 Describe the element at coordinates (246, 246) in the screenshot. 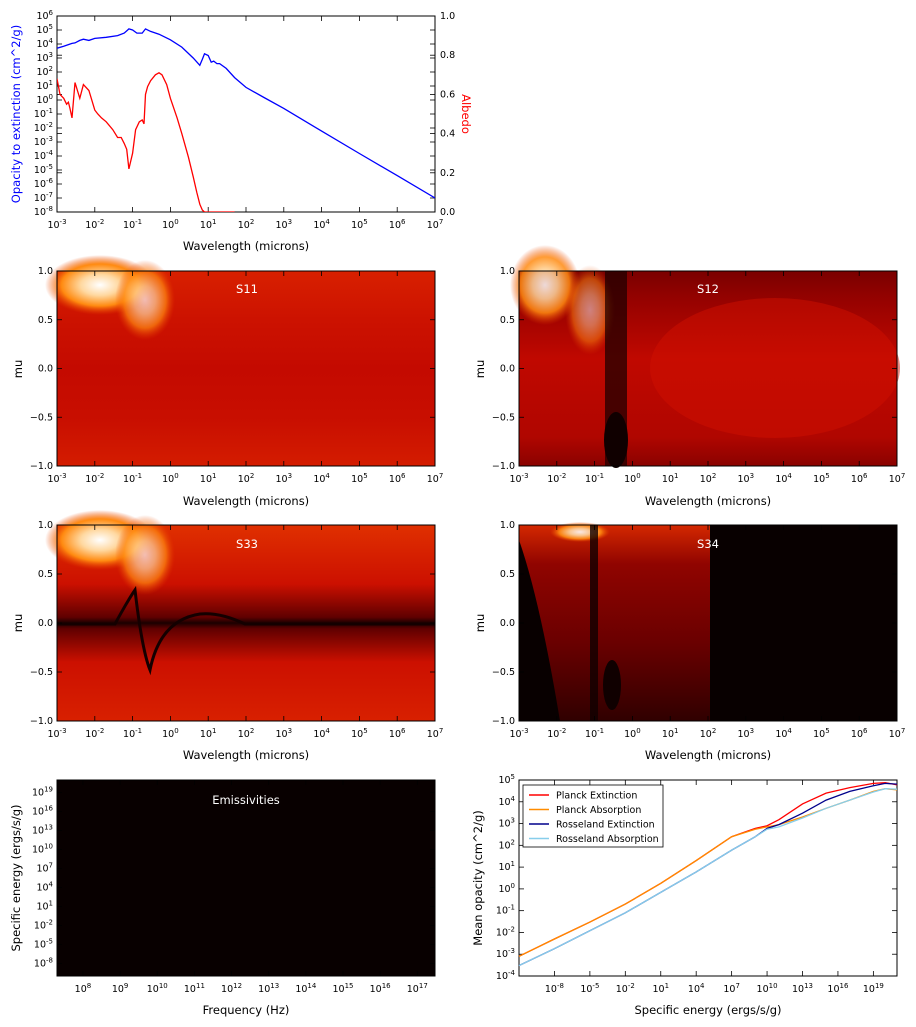

I see `p1-xlabel: Wavelength (microns)` at that location.